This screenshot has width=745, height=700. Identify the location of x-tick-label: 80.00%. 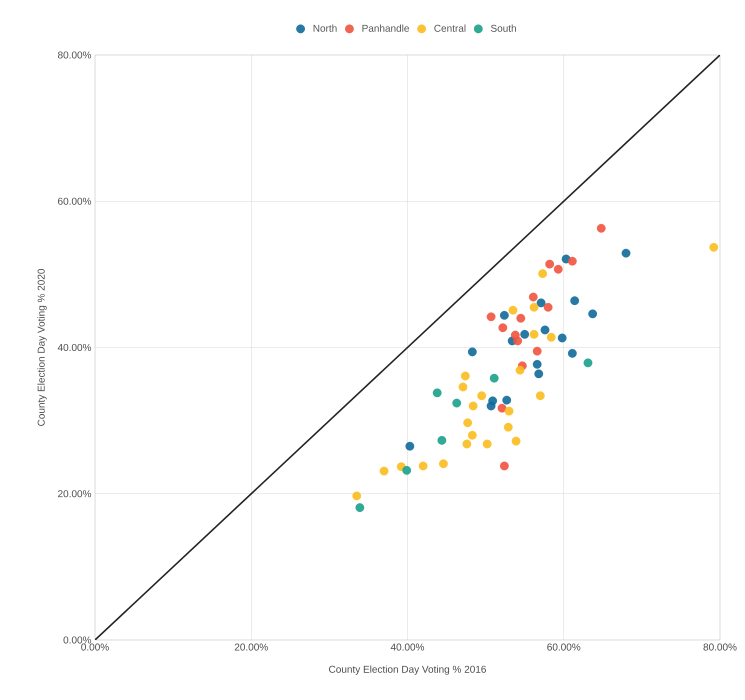
(720, 647).